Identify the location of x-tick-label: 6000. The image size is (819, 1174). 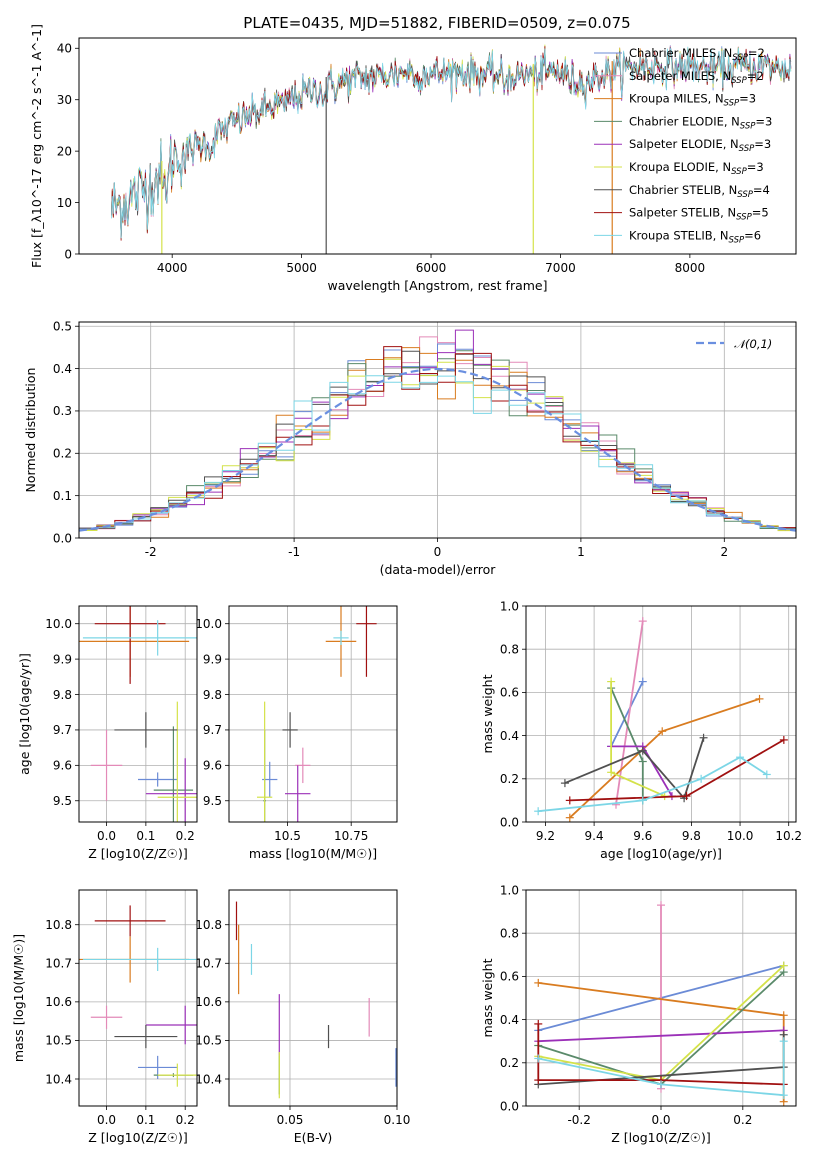
(431, 268).